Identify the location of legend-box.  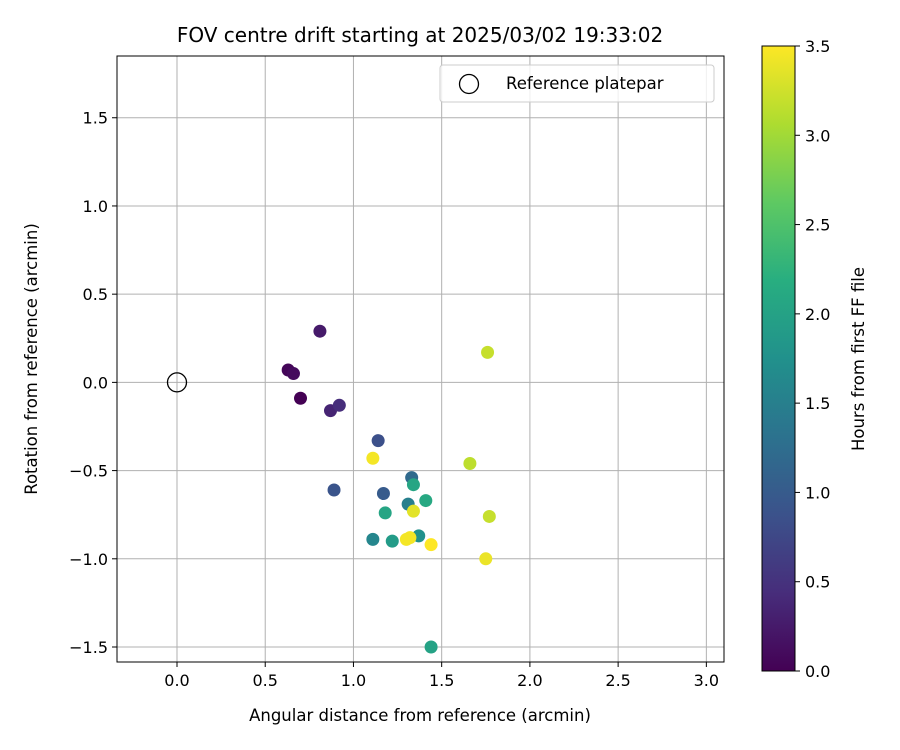
(577, 83).